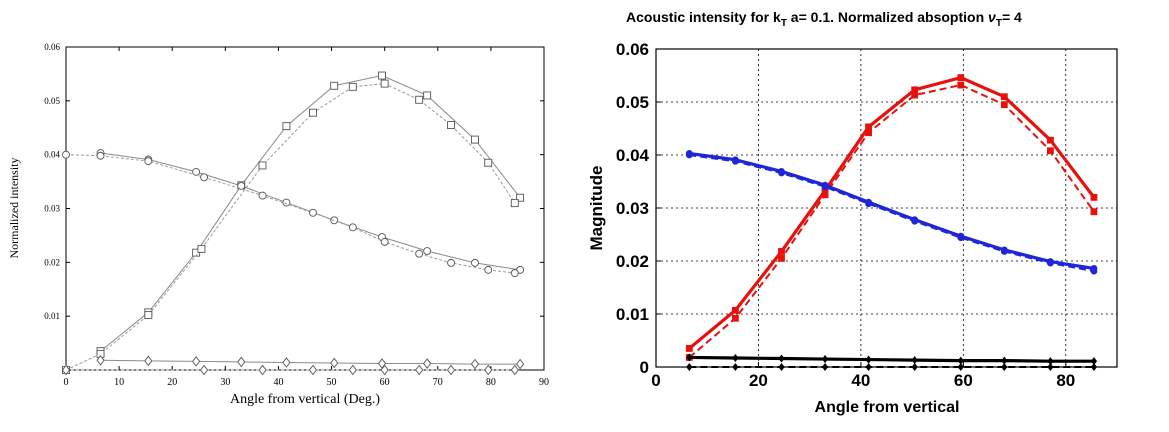 The height and width of the screenshot is (432, 1169). I want to click on right-x-axis-label: Angle from vertical, so click(887, 407).